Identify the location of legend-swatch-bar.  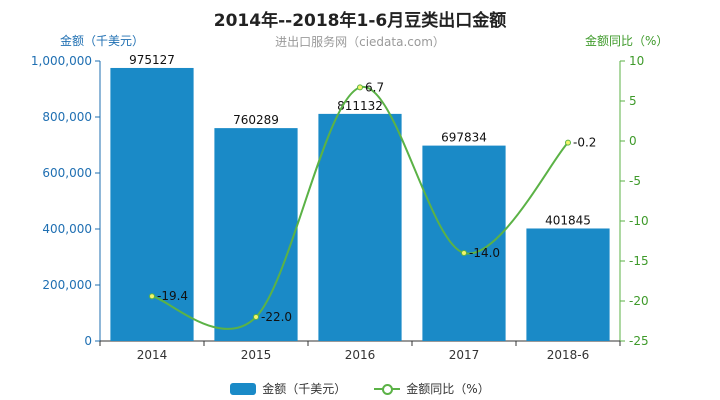
(243, 388).